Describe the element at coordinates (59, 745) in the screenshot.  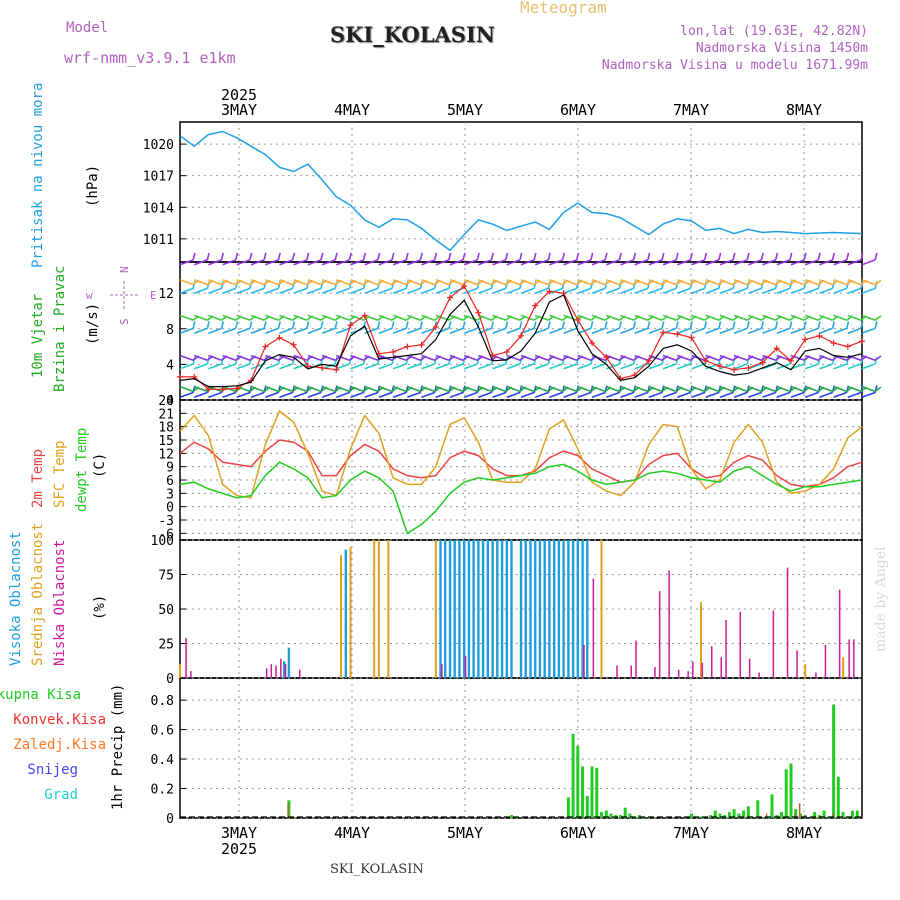
I see `precip-legend-2: Zaledj.Kisa` at that location.